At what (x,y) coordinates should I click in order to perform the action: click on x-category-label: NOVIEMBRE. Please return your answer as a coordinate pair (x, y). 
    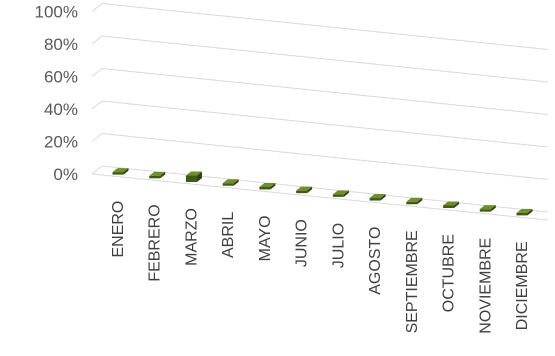
    Looking at the image, I should click on (485, 286).